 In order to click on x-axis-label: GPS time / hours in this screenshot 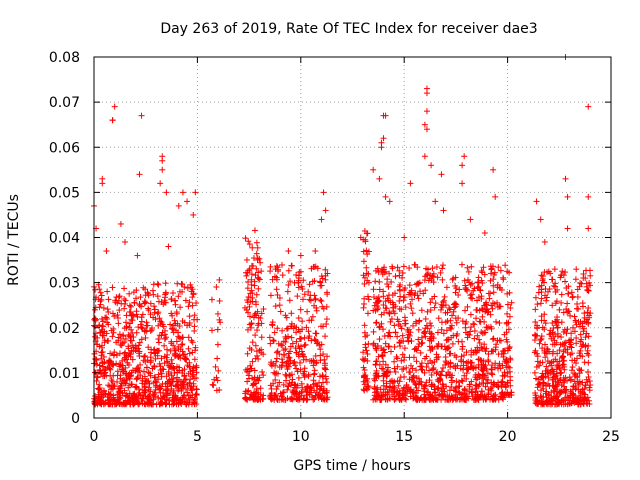, I will do `click(351, 466)`.